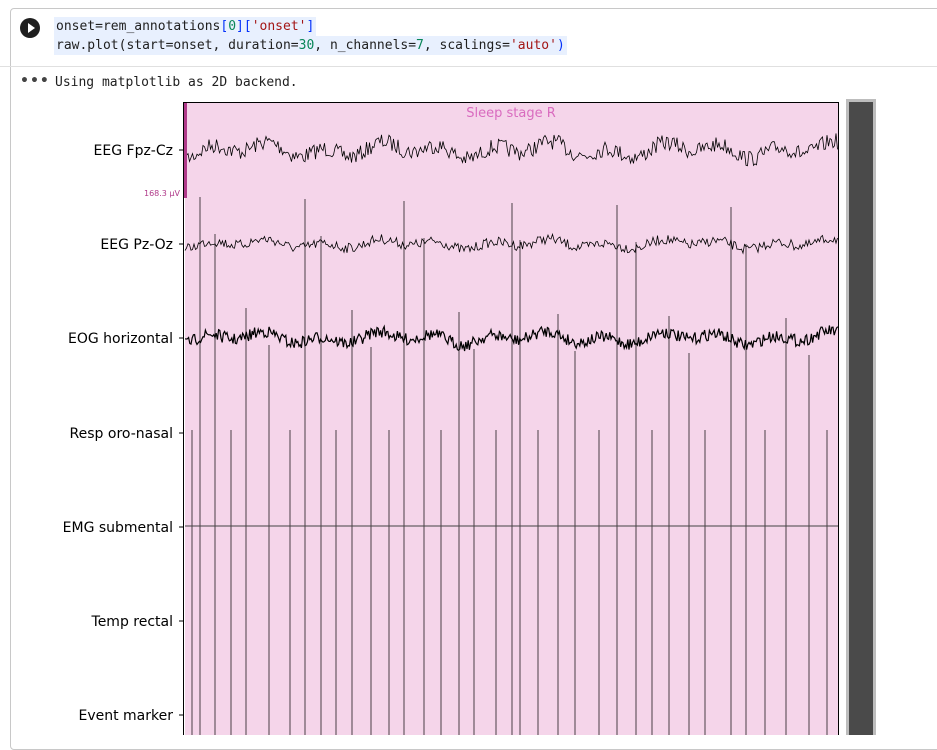 This screenshot has height=750, width=937. I want to click on channel-label: Resp oro-nasal, so click(121, 434).